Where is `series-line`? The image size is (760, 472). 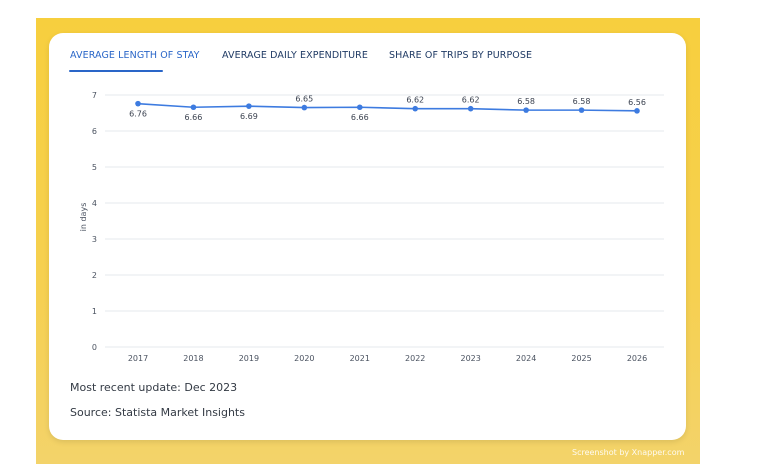 series-line is located at coordinates (387, 107).